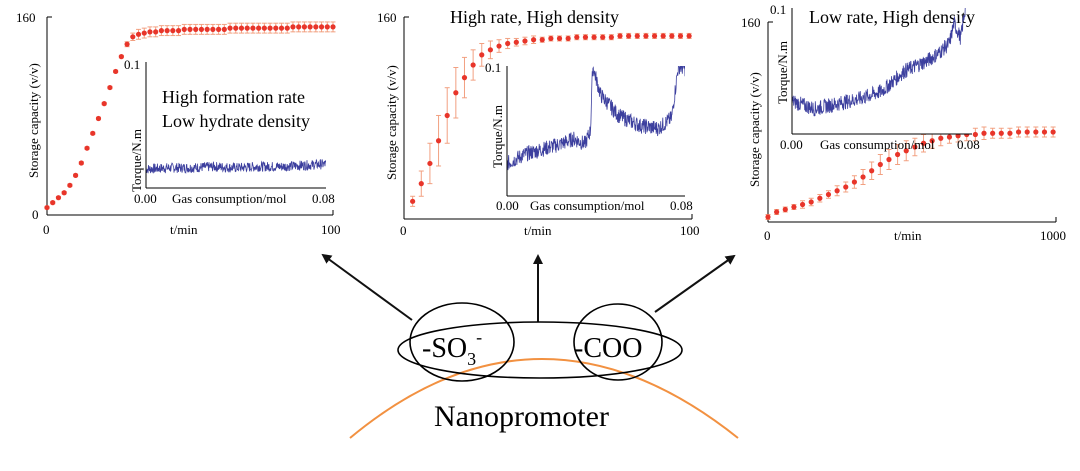  I want to click on chart-middle-inset-xtick-1: 0.08, so click(681, 205).